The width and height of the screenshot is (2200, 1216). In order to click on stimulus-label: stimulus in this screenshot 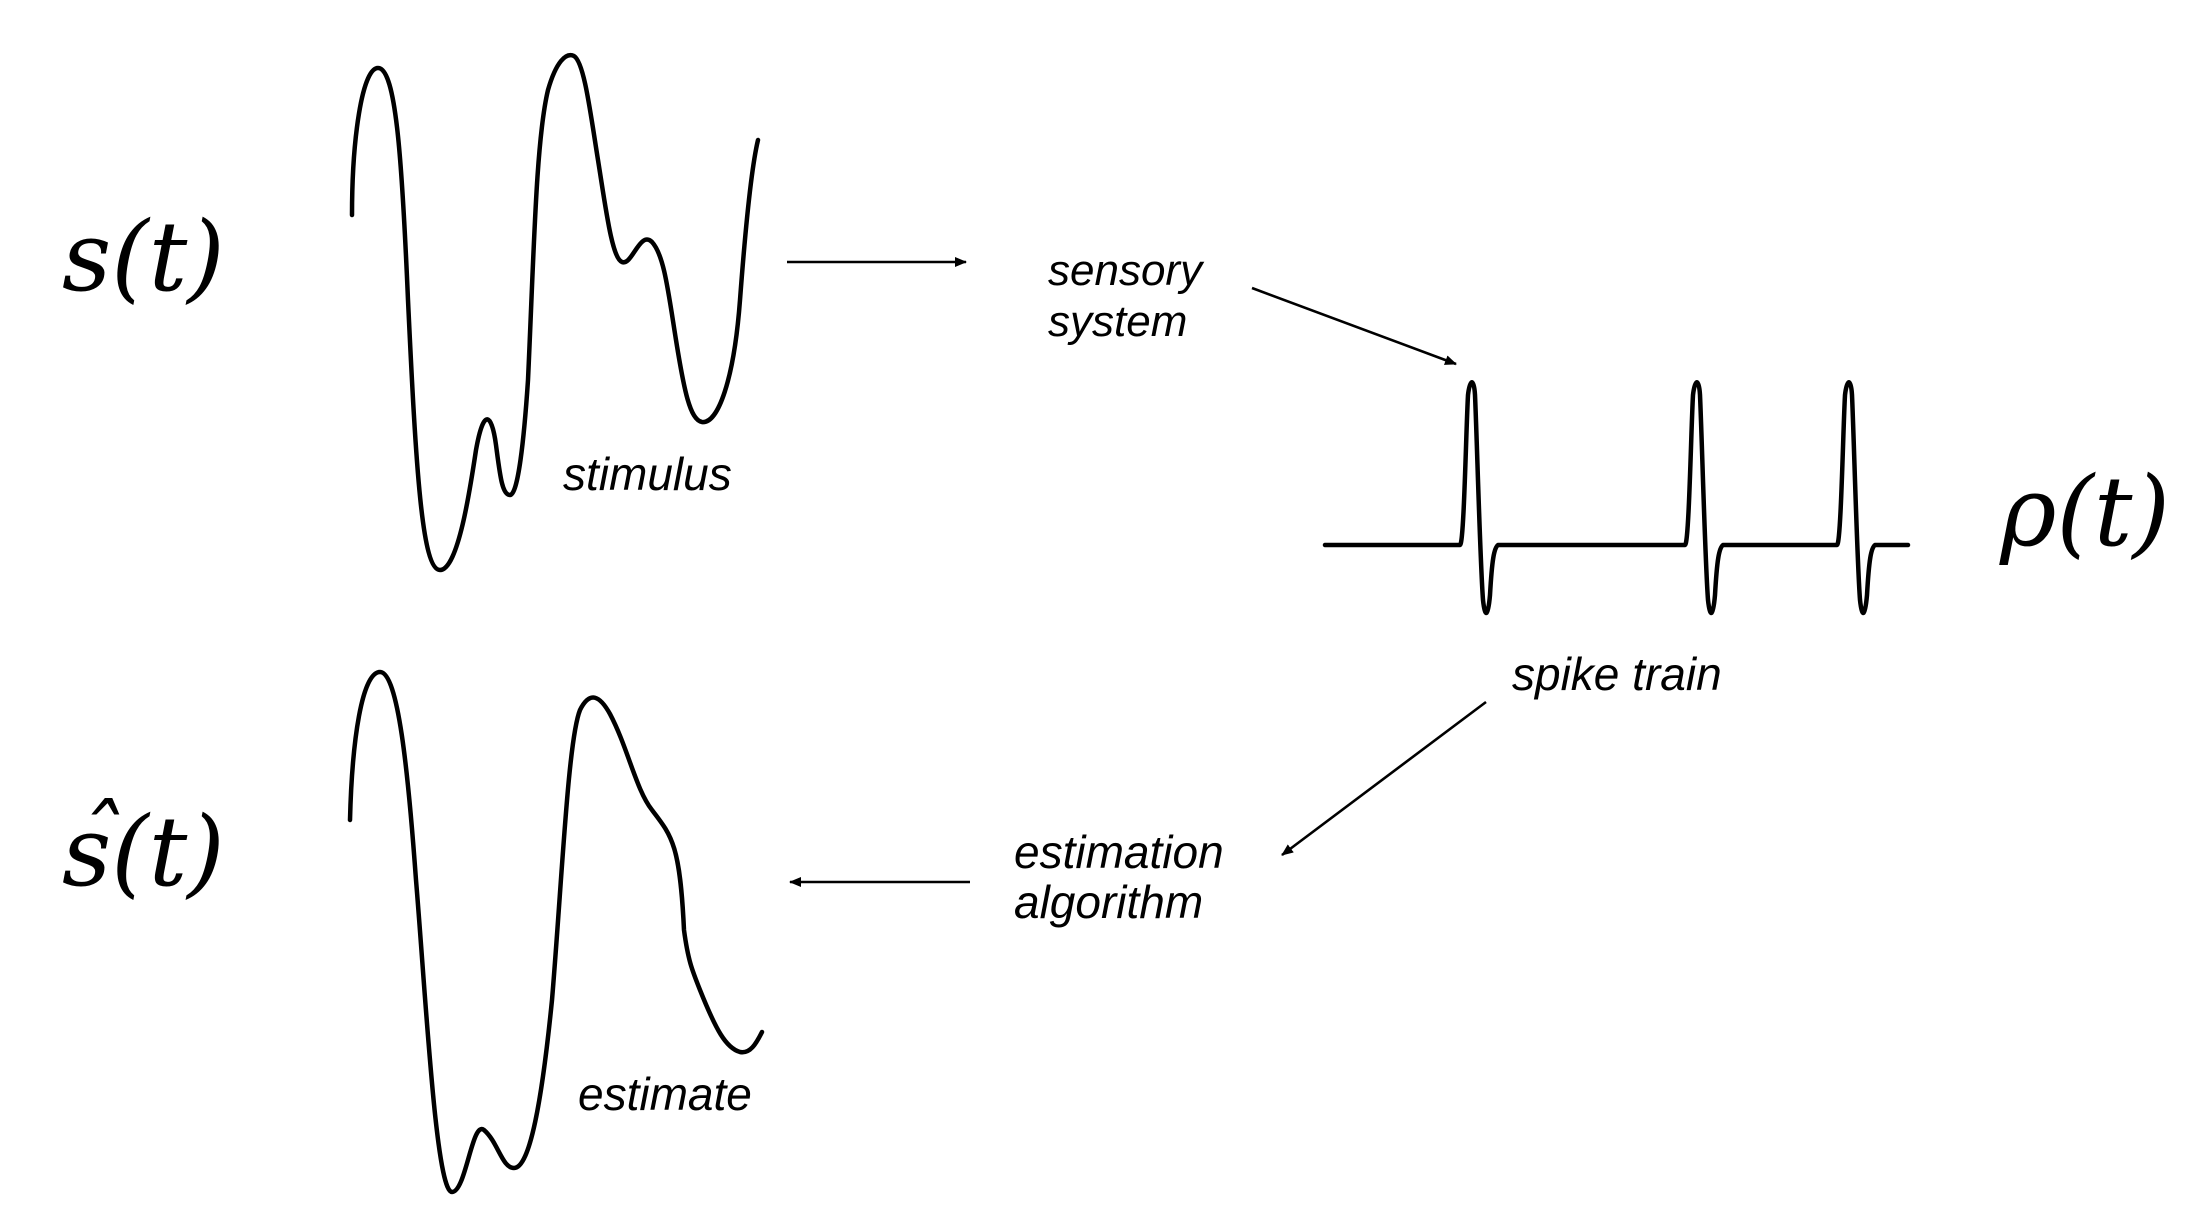, I will do `click(647, 474)`.